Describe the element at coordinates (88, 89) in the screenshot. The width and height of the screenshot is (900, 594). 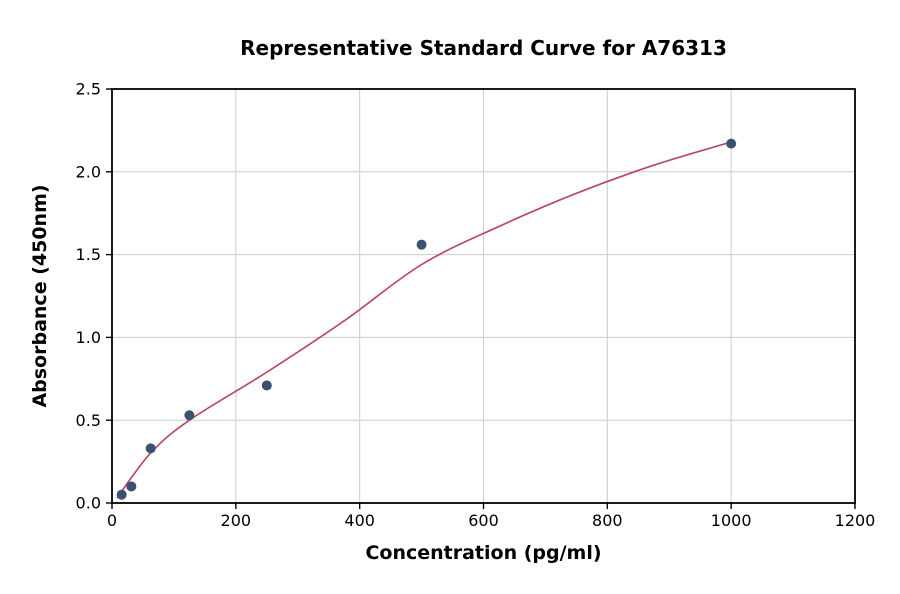
I see `y-tick-label: 2.5` at that location.